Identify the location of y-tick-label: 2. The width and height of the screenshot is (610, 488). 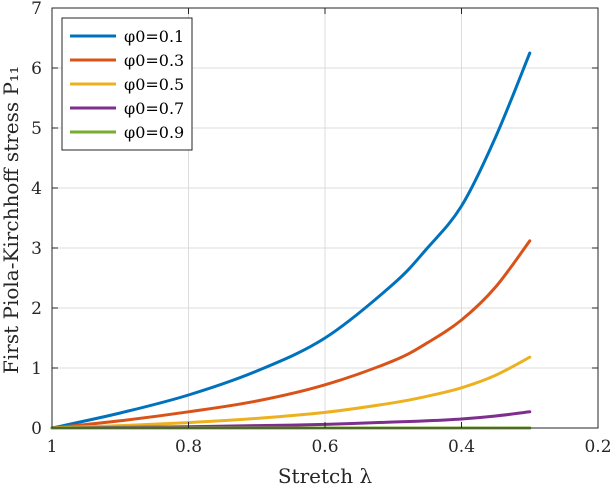
(36, 309).